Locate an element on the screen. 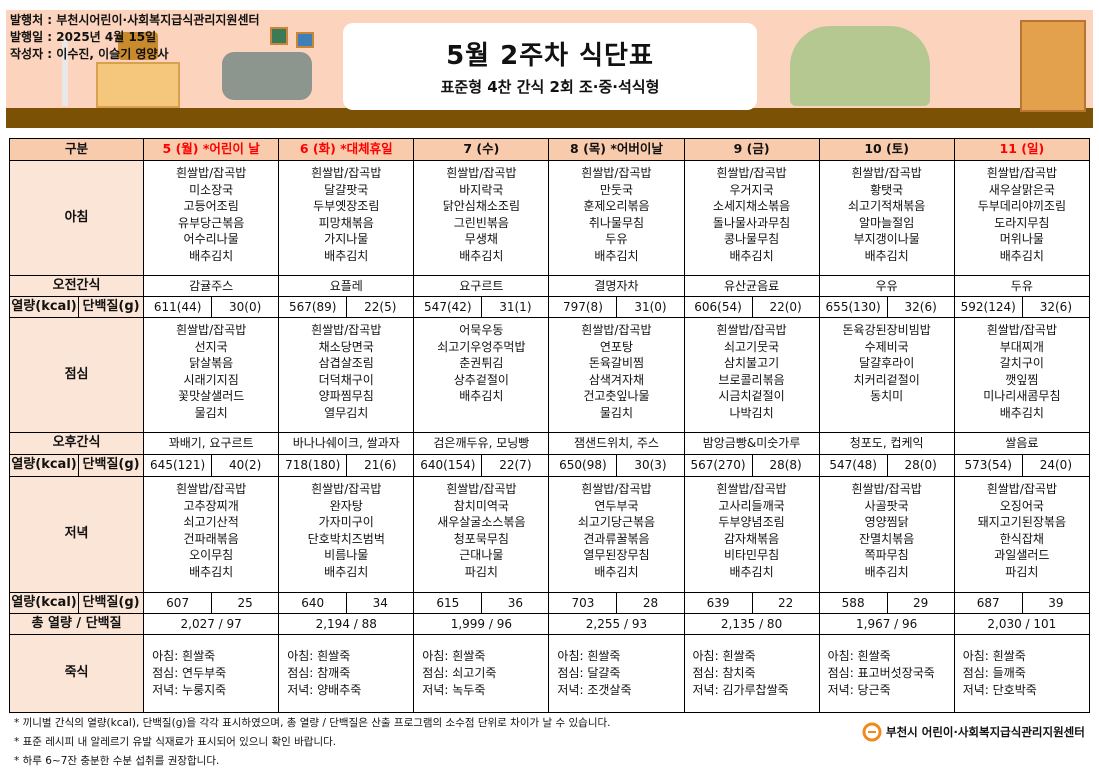 The image size is (1099, 778). totals-cell: 2,030 / 101 is located at coordinates (1022, 624).